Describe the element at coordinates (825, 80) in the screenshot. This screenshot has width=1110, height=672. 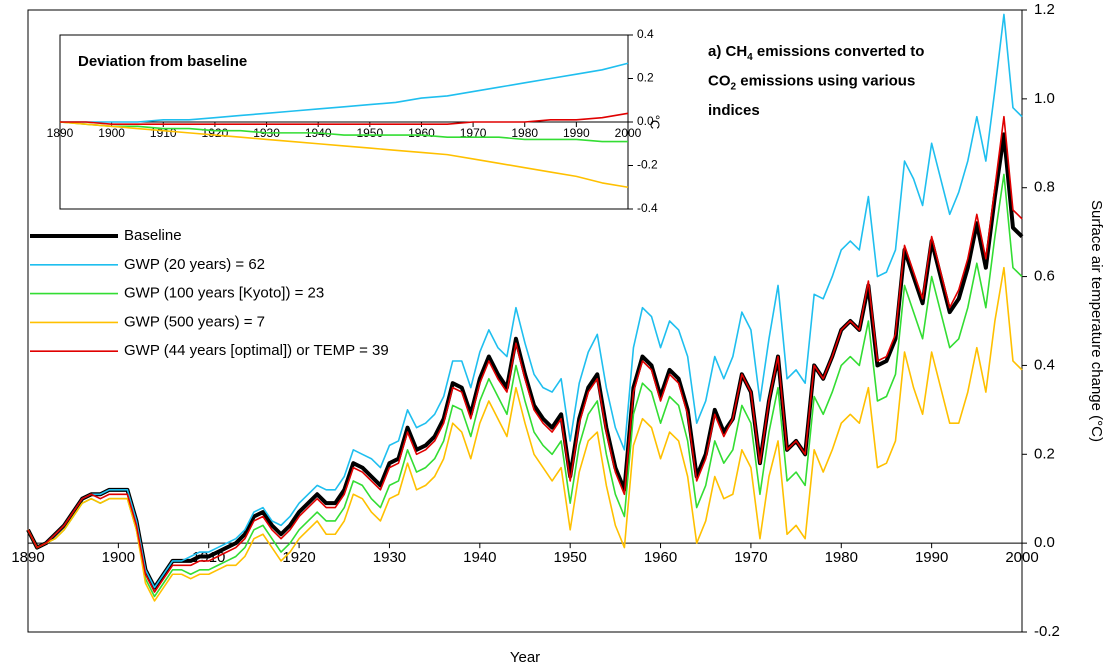
I see `annotation-part: emissions using various` at that location.